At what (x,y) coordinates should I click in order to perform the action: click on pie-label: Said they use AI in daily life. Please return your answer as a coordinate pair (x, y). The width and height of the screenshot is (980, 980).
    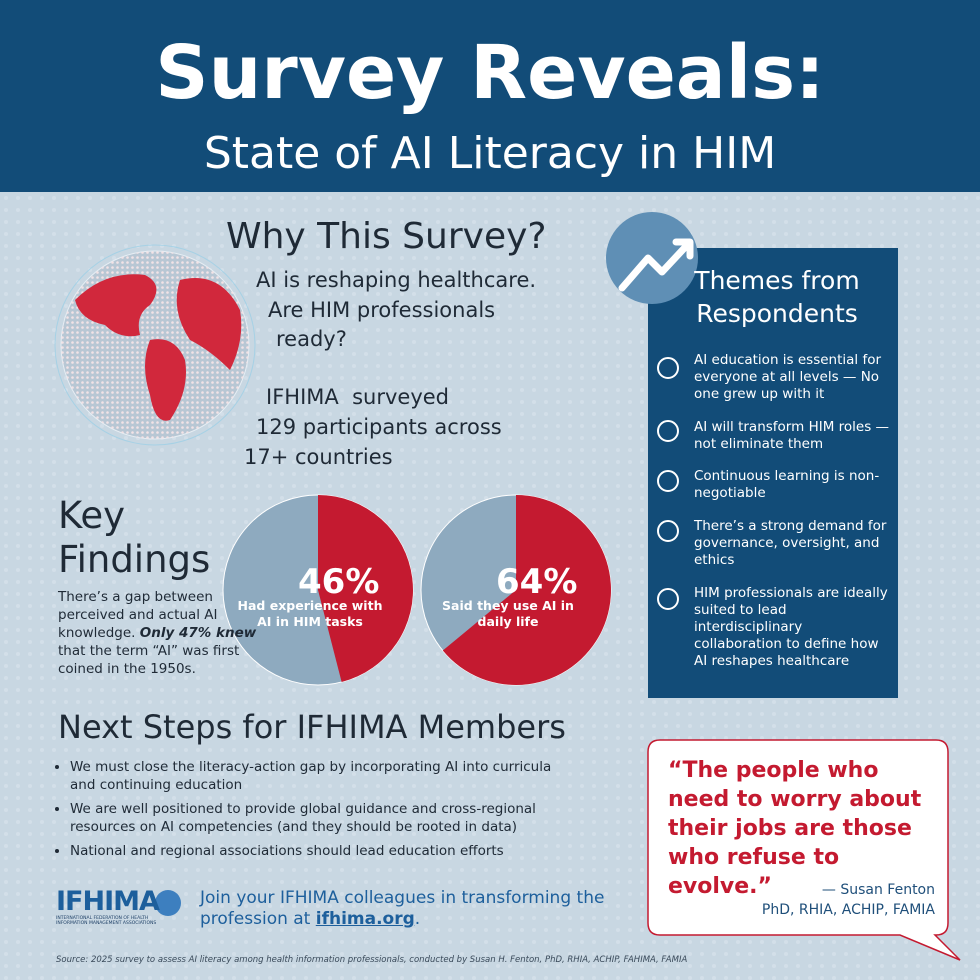
    Looking at the image, I should click on (508, 613).